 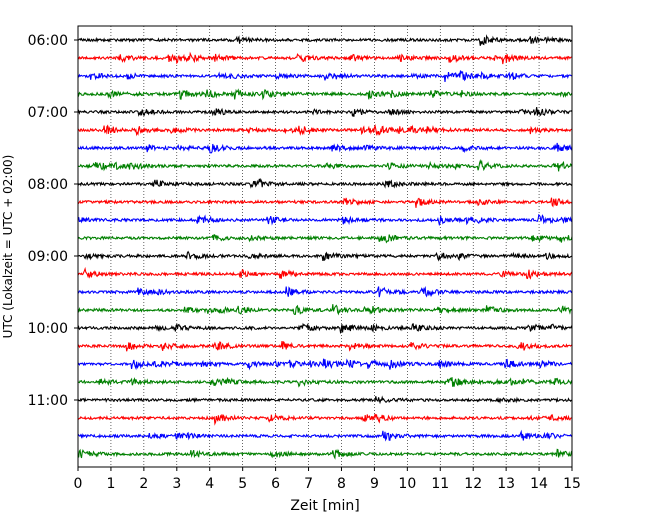 What do you see at coordinates (327, 479) in the screenshot?
I see `x-axis-ticks: 0 1 2 3 4 5 6 7 8 9 10 11 12 13 14 15` at bounding box center [327, 479].